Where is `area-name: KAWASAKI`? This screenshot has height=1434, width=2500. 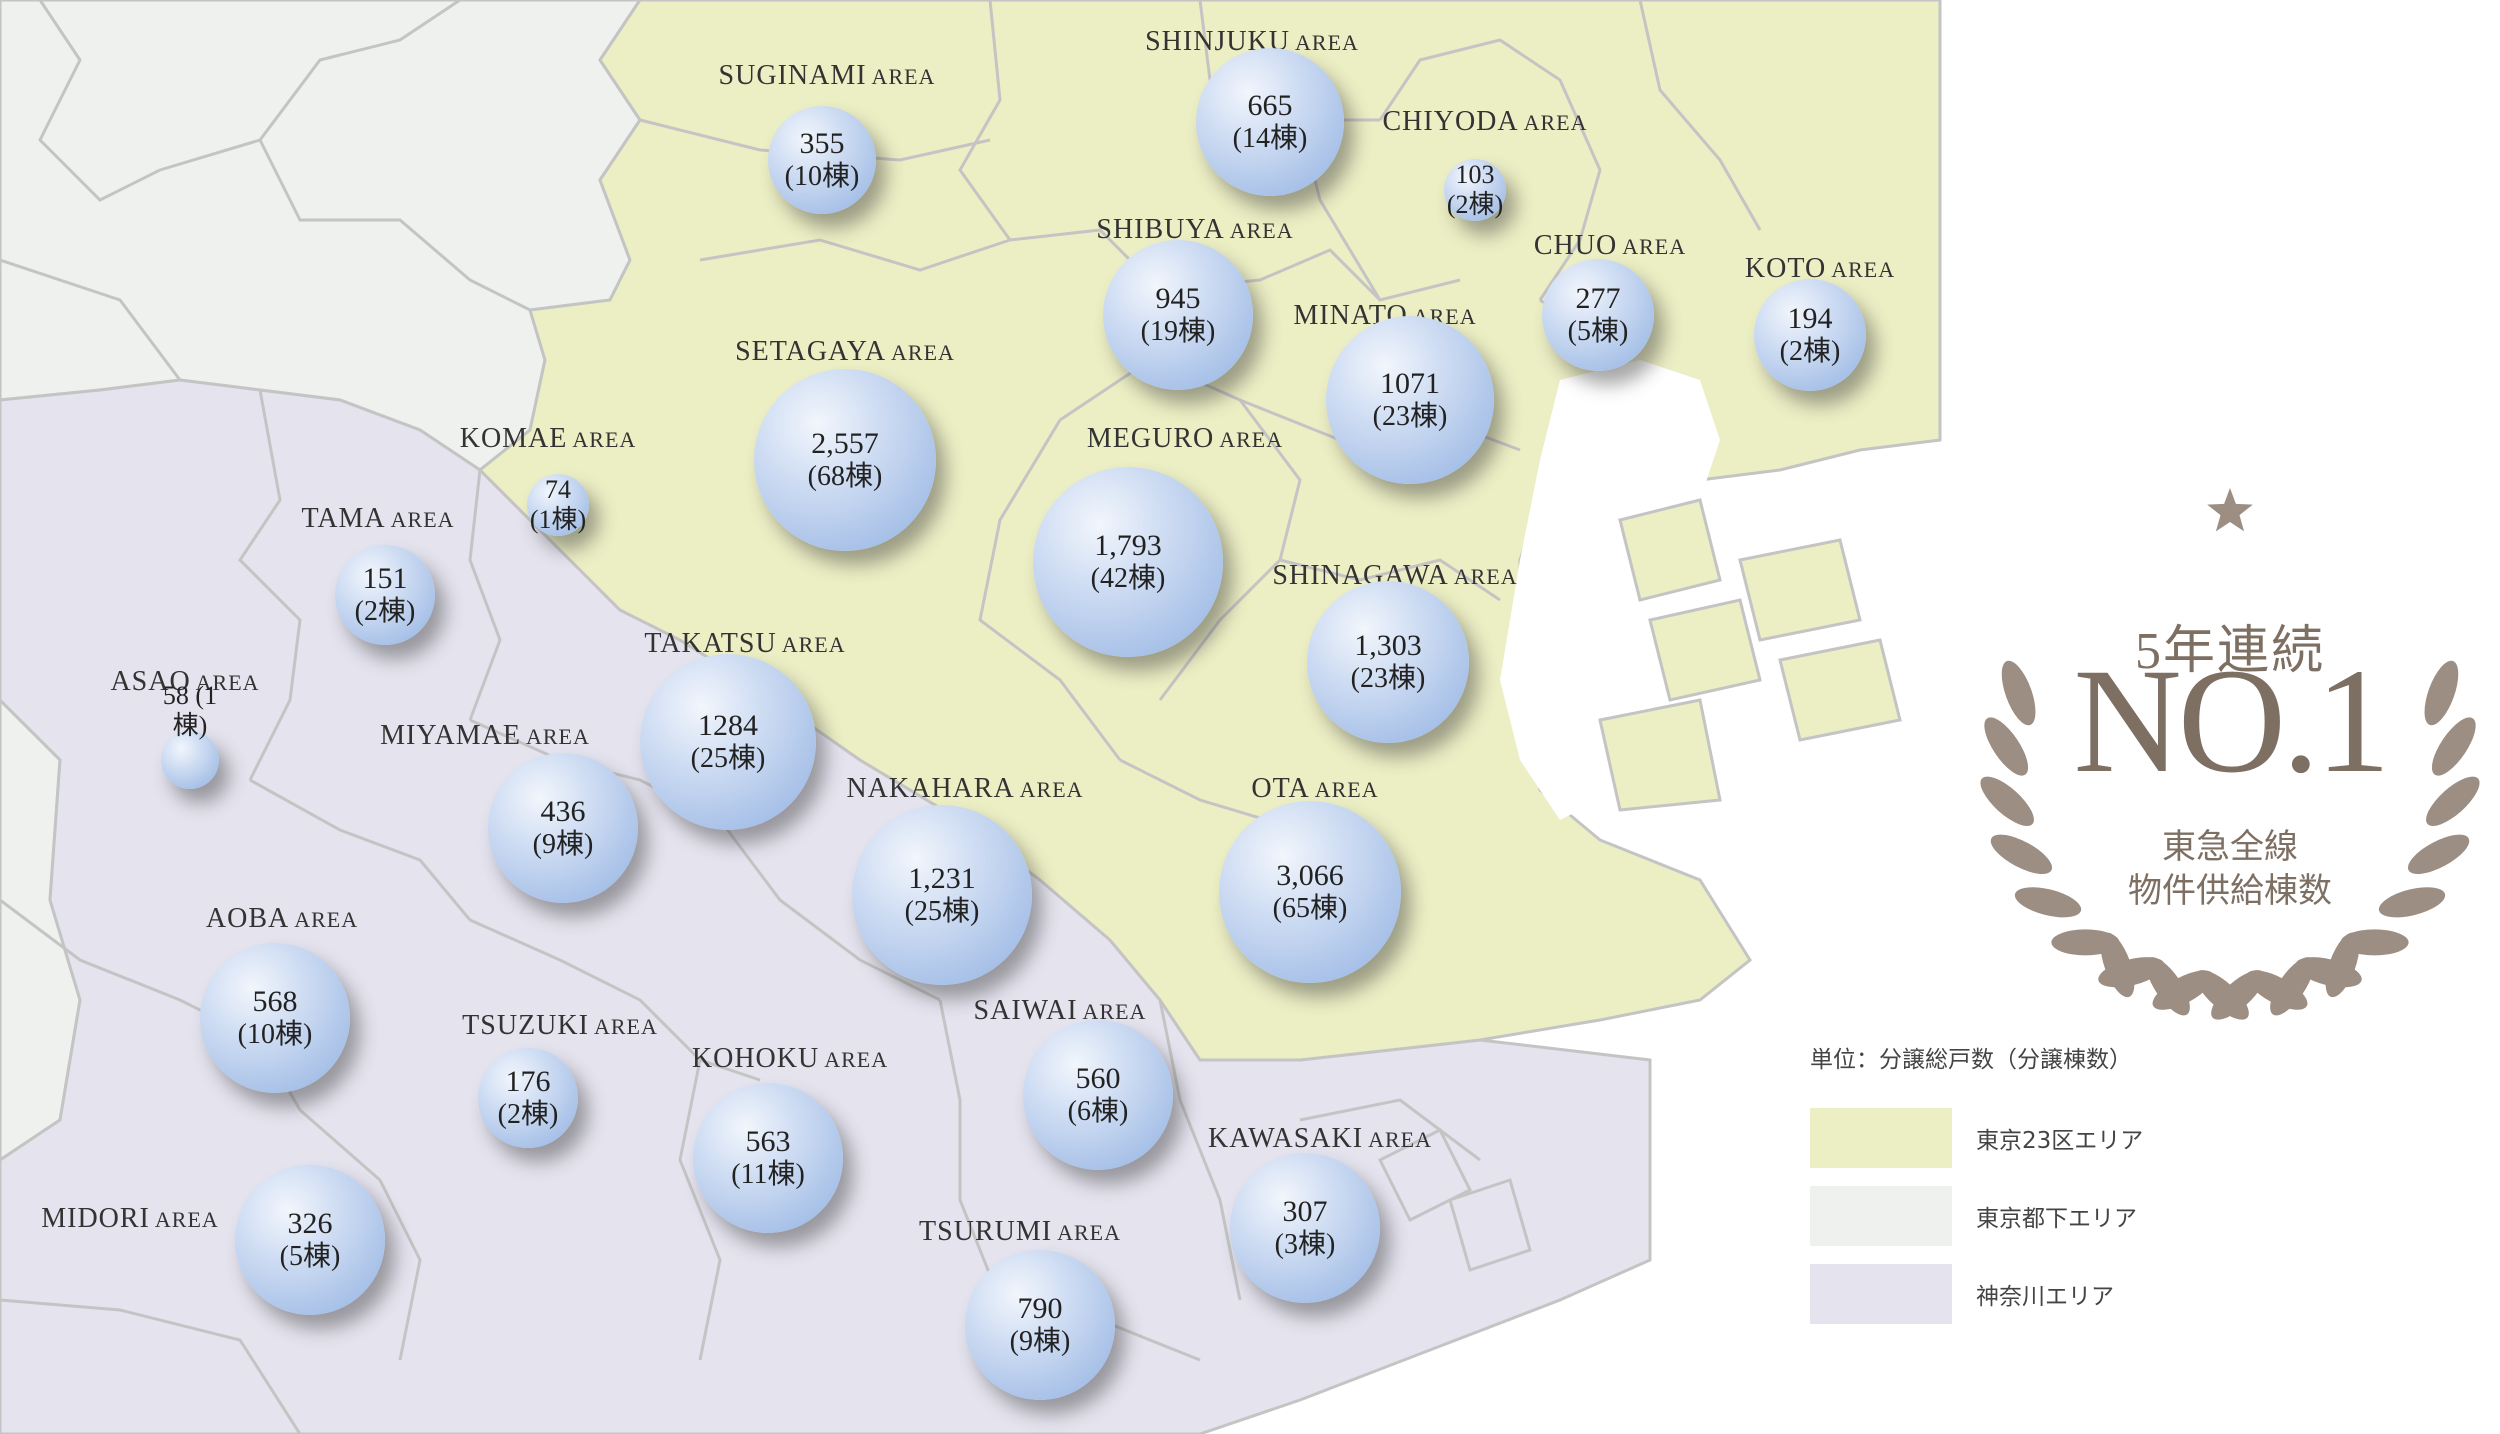
area-name: KAWASAKI is located at coordinates (1286, 1138).